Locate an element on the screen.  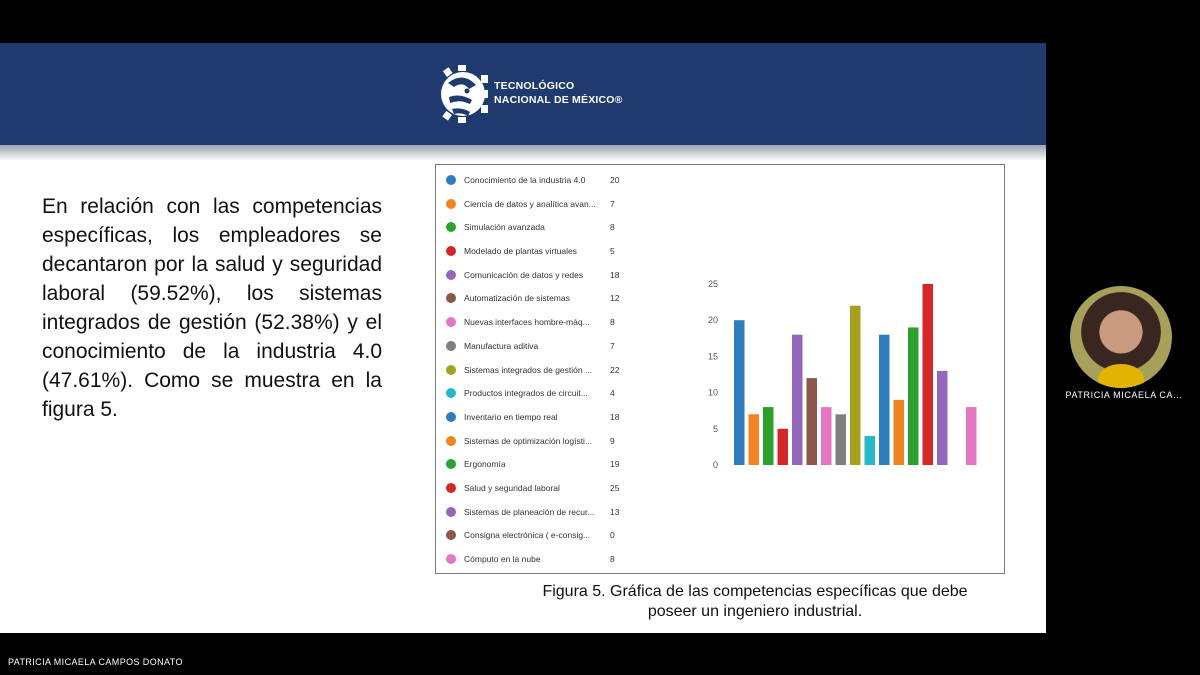
y-tick-label: 0 is located at coordinates (715, 465).